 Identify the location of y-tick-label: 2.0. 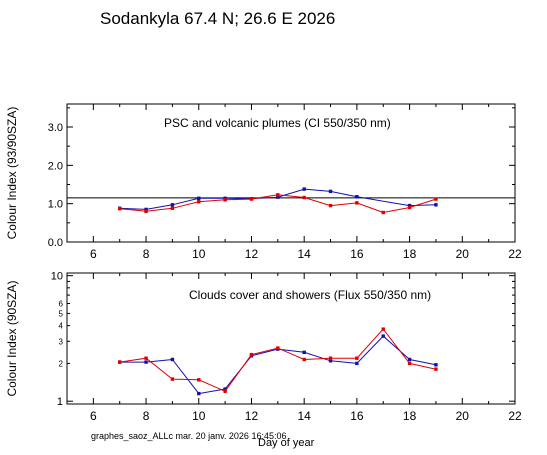
(55, 166).